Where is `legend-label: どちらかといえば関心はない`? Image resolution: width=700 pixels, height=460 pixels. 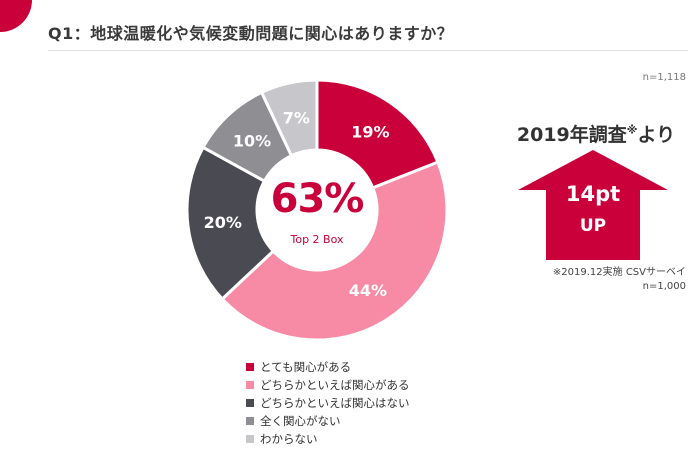 legend-label: どちらかといえば関心はない is located at coordinates (335, 403).